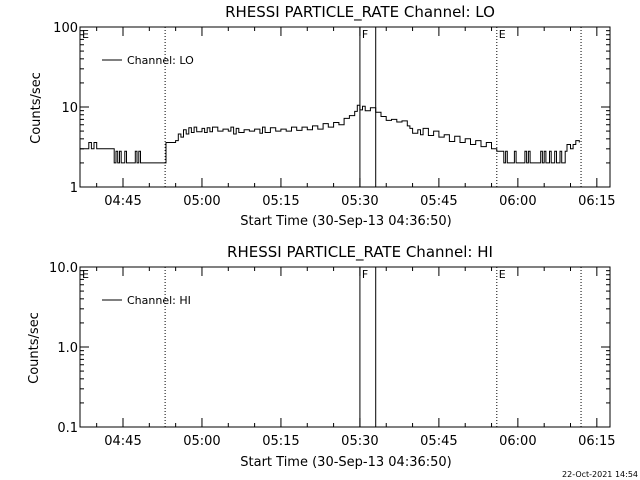  I want to click on y-tick-label: 100, so click(65, 28).